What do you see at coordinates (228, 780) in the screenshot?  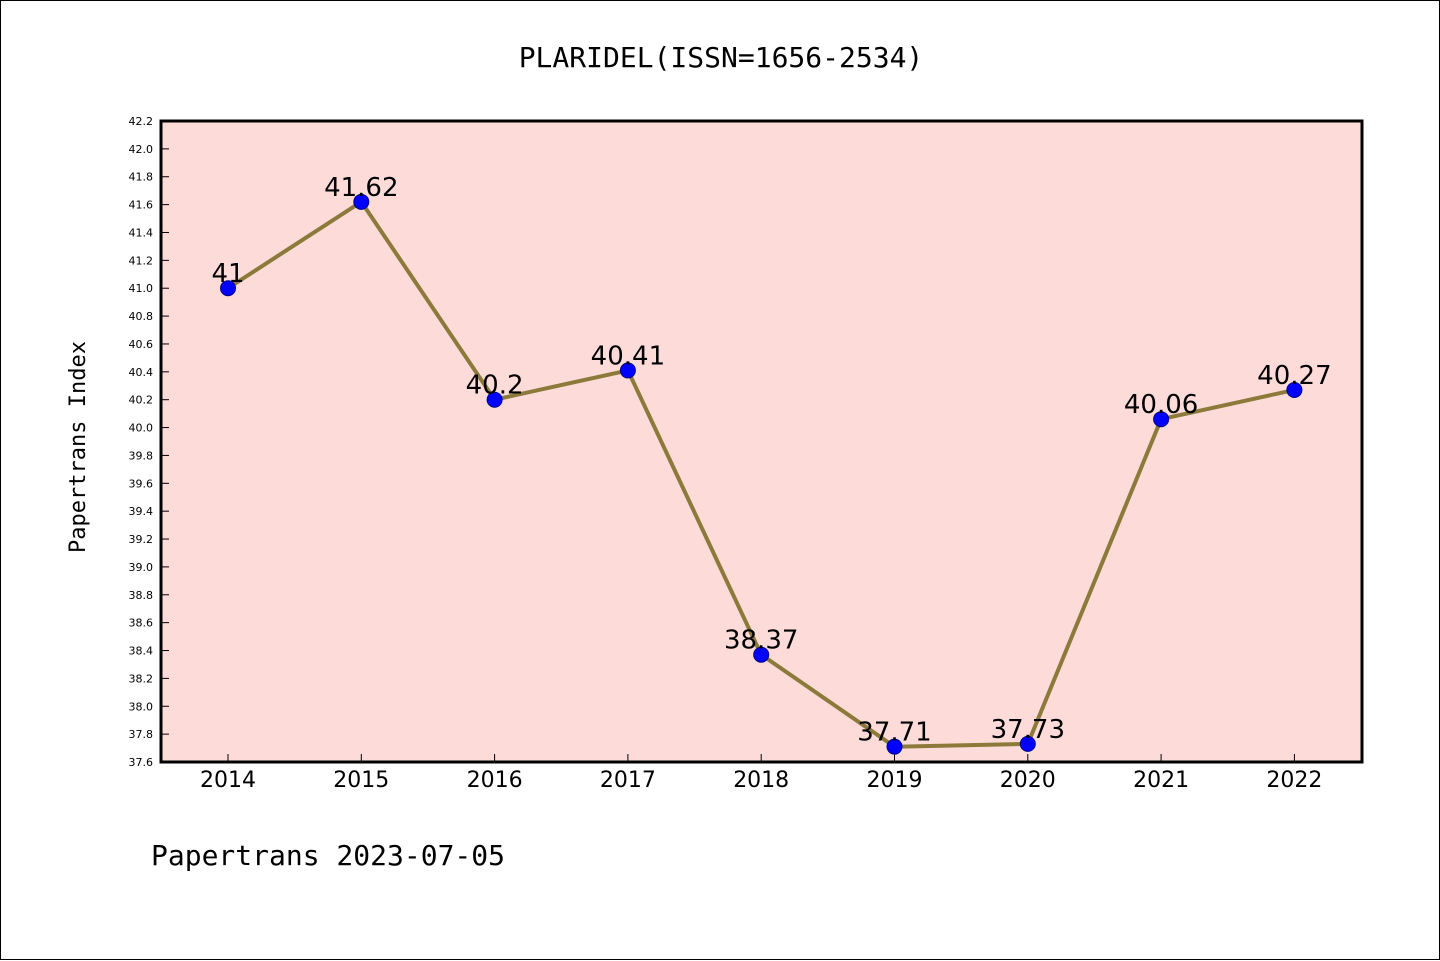 I see `x-tick-label: 2014` at bounding box center [228, 780].